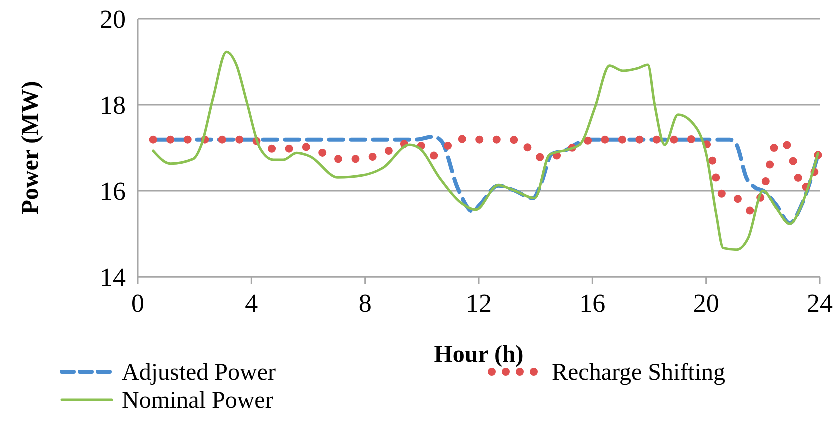 This screenshot has height=429, width=840. Describe the element at coordinates (138, 303) in the screenshot. I see `x-tick-label: 0` at that location.